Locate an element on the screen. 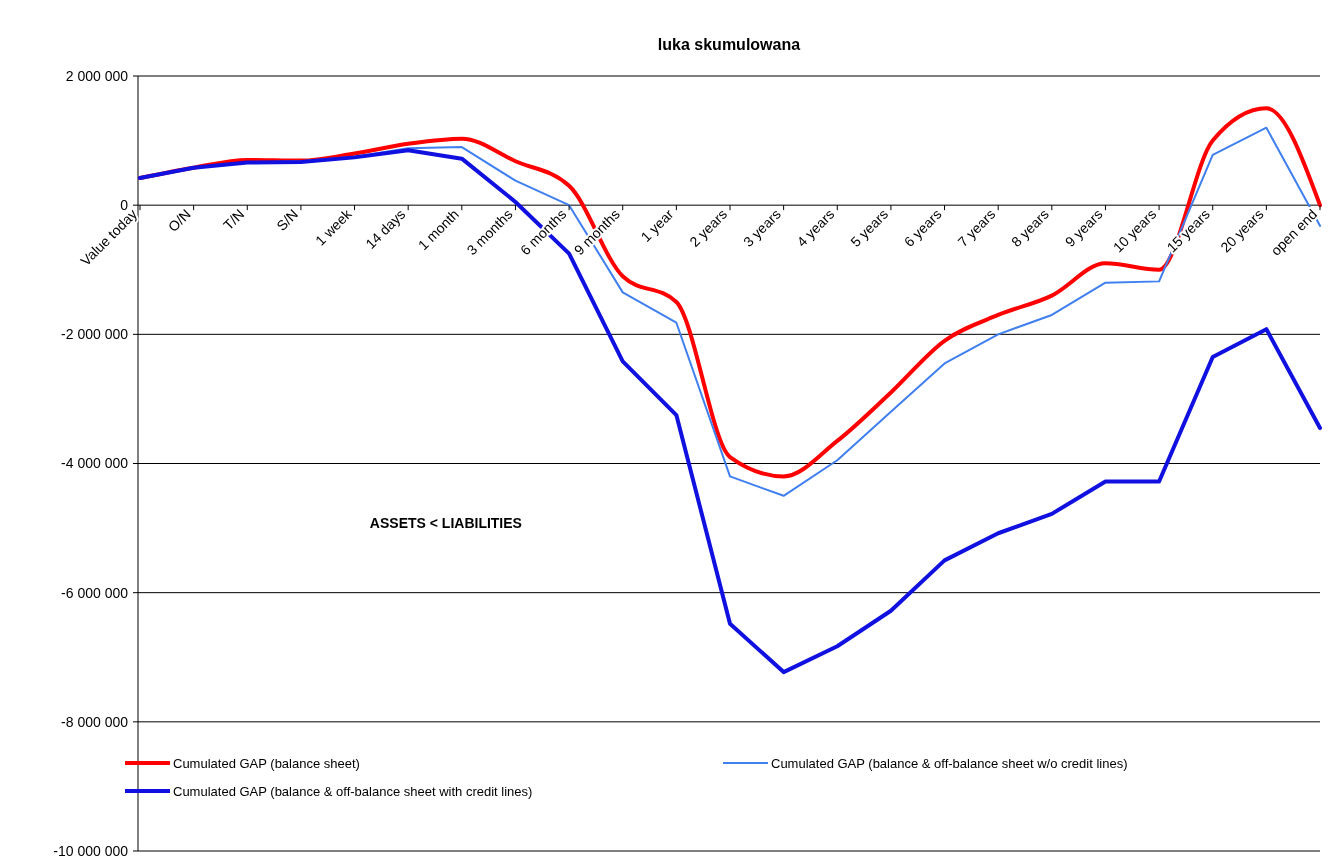 This screenshot has height=859, width=1341. y-tick-label: -2 000 000 is located at coordinates (95, 334).